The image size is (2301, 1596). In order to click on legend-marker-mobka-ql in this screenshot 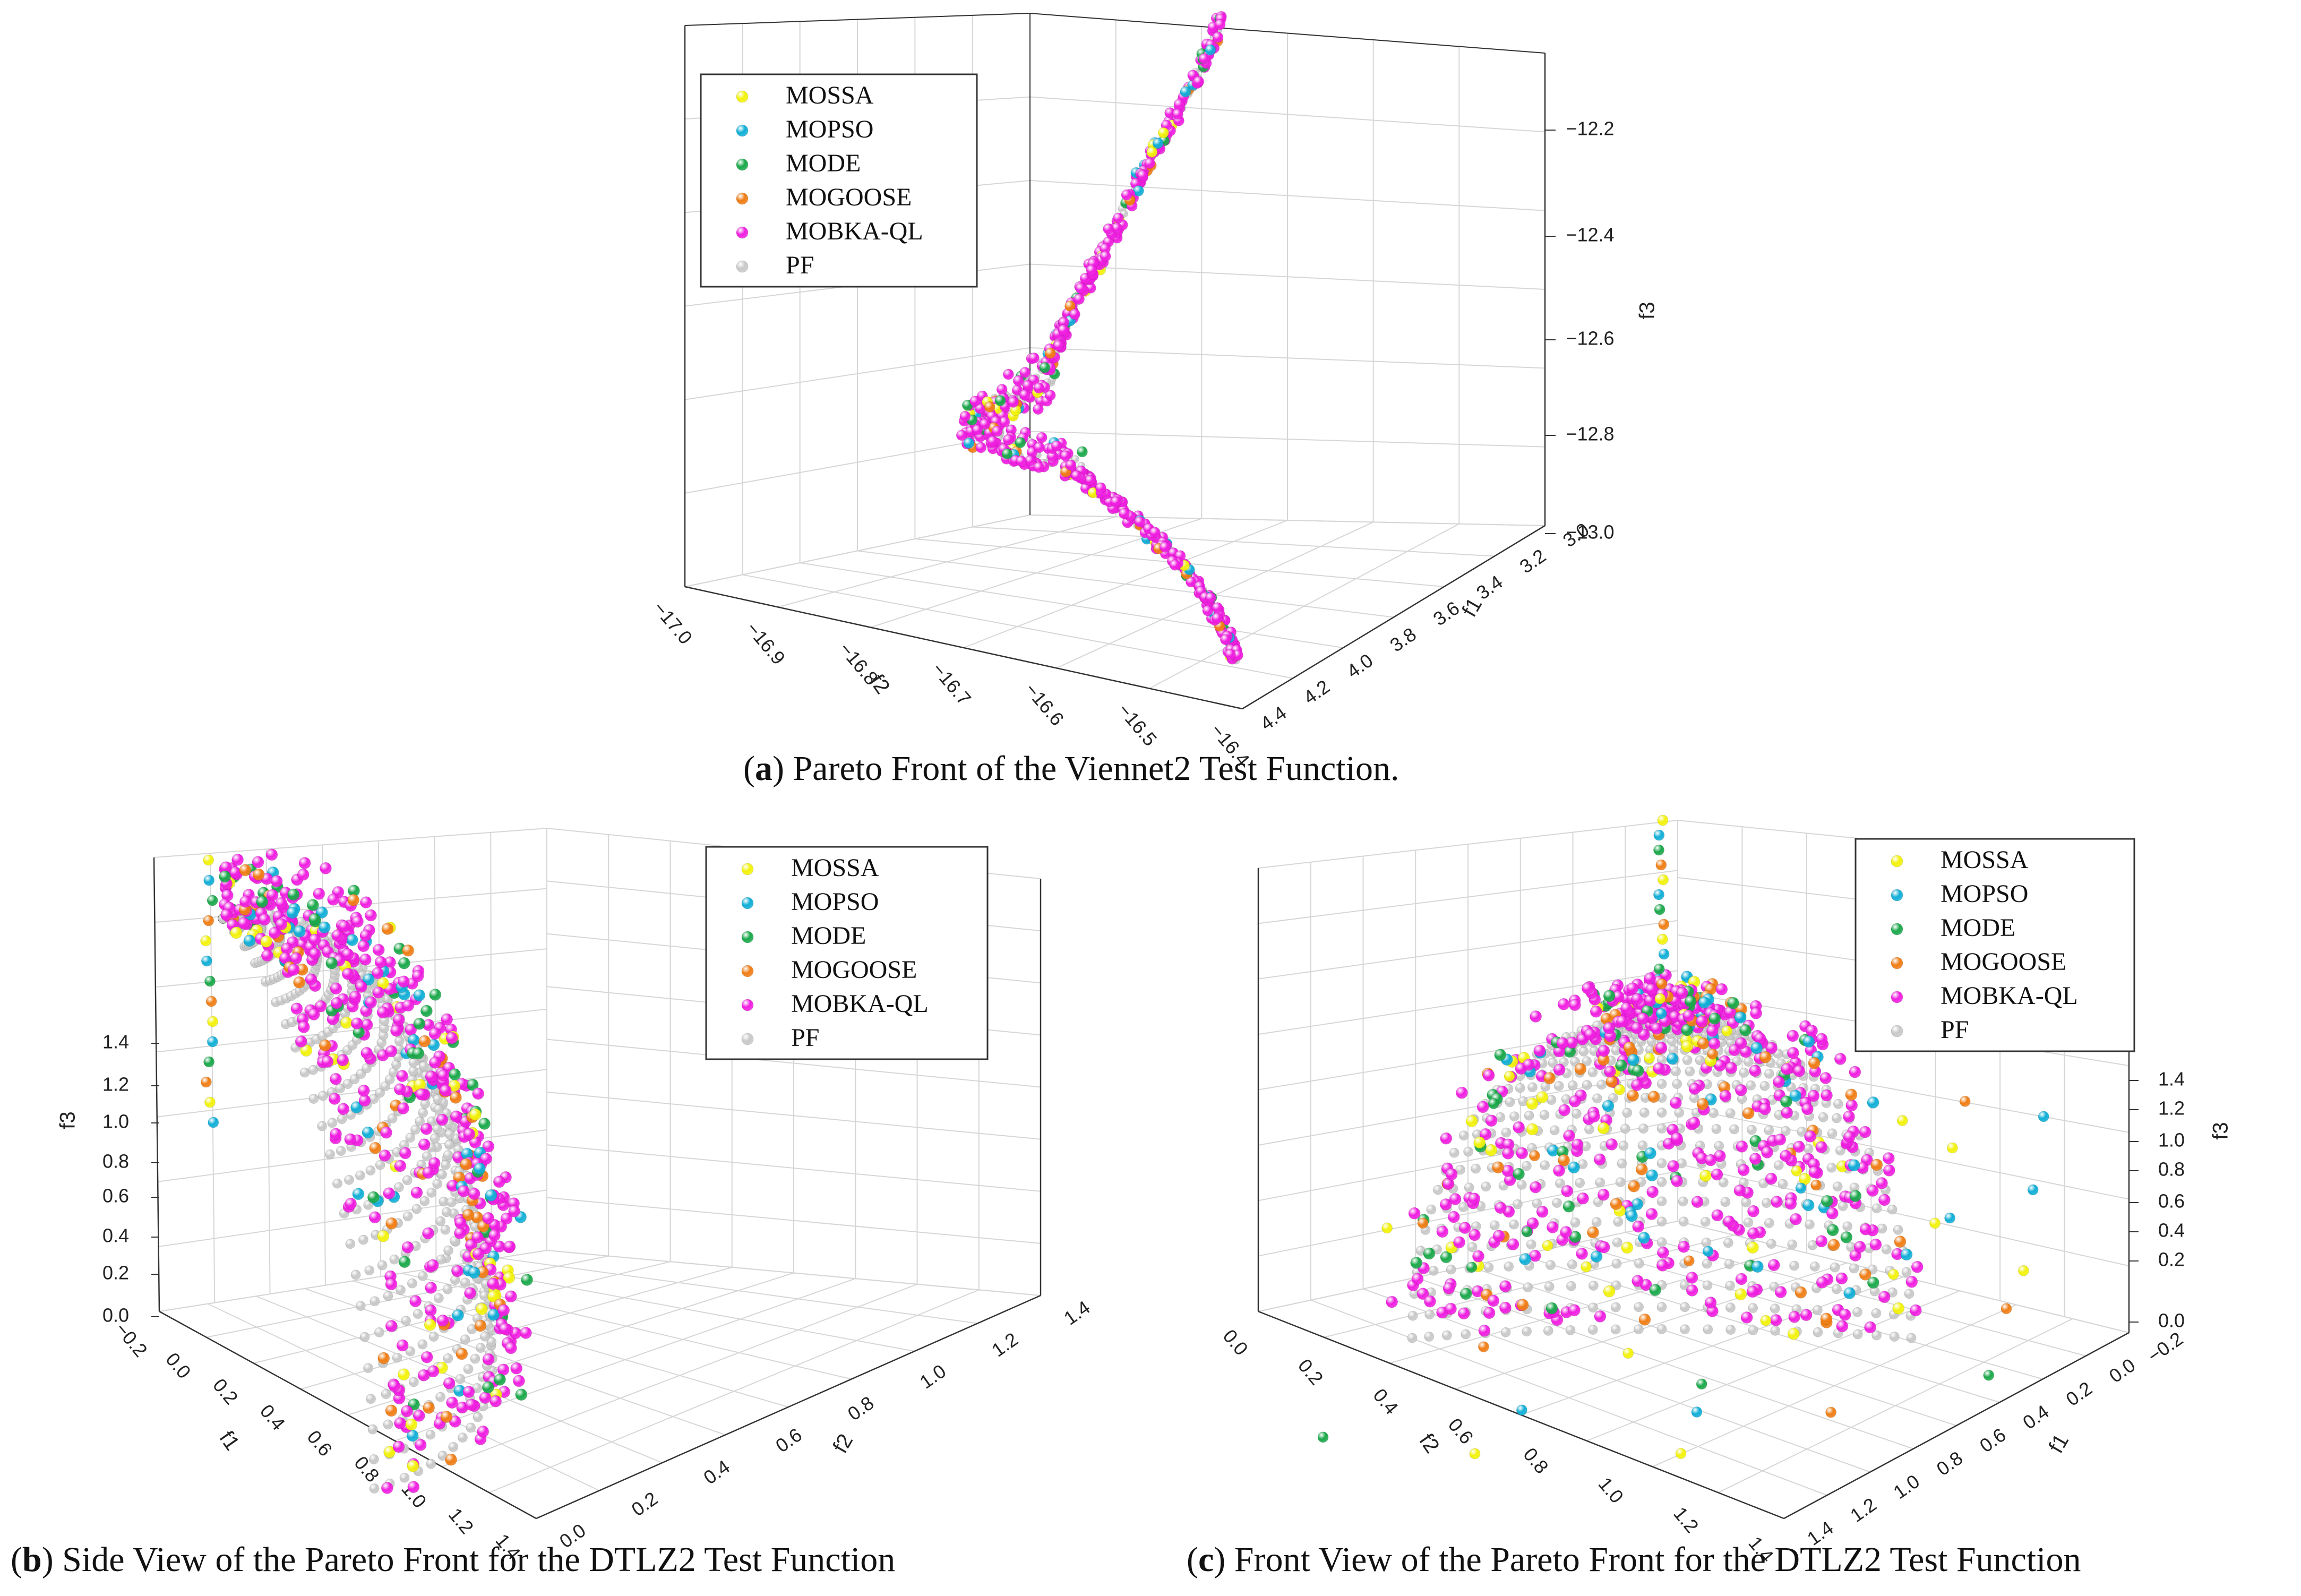, I will do `click(747, 1005)`.